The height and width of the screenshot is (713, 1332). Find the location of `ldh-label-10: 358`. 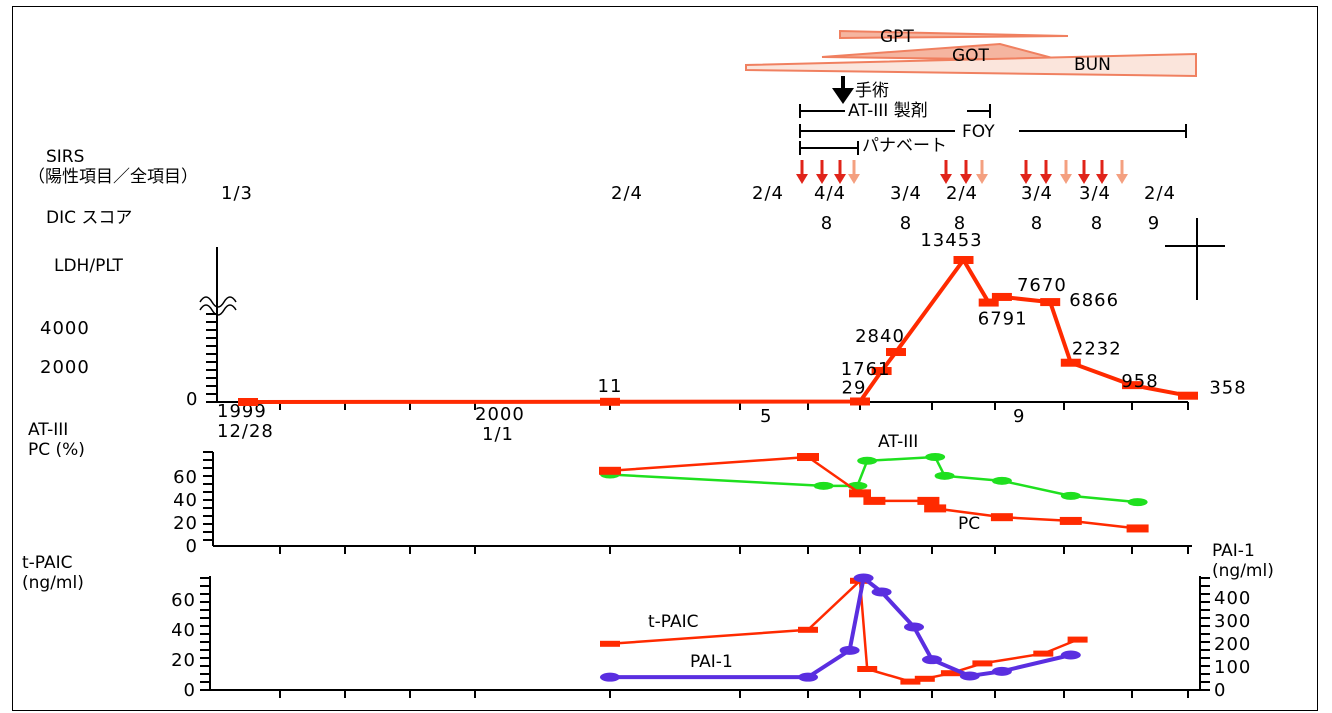

ldh-label-10: 358 is located at coordinates (1227, 388).